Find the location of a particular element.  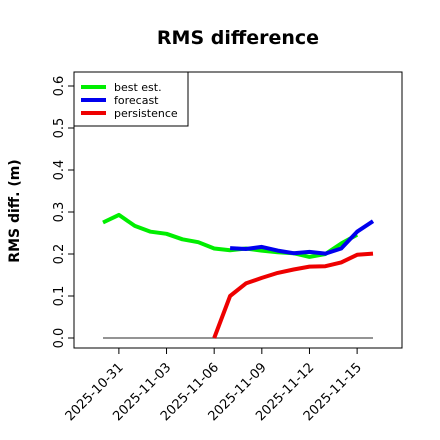

y-tick-label: 0.4 is located at coordinates (59, 170).